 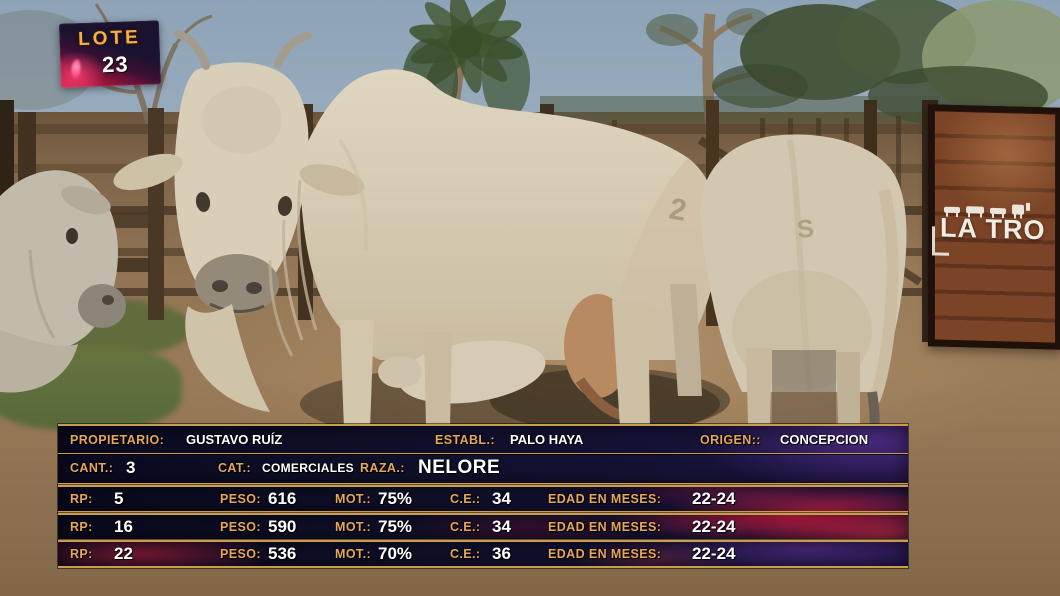 What do you see at coordinates (547, 439) in the screenshot?
I see `establ-value: PALO HAYA` at bounding box center [547, 439].